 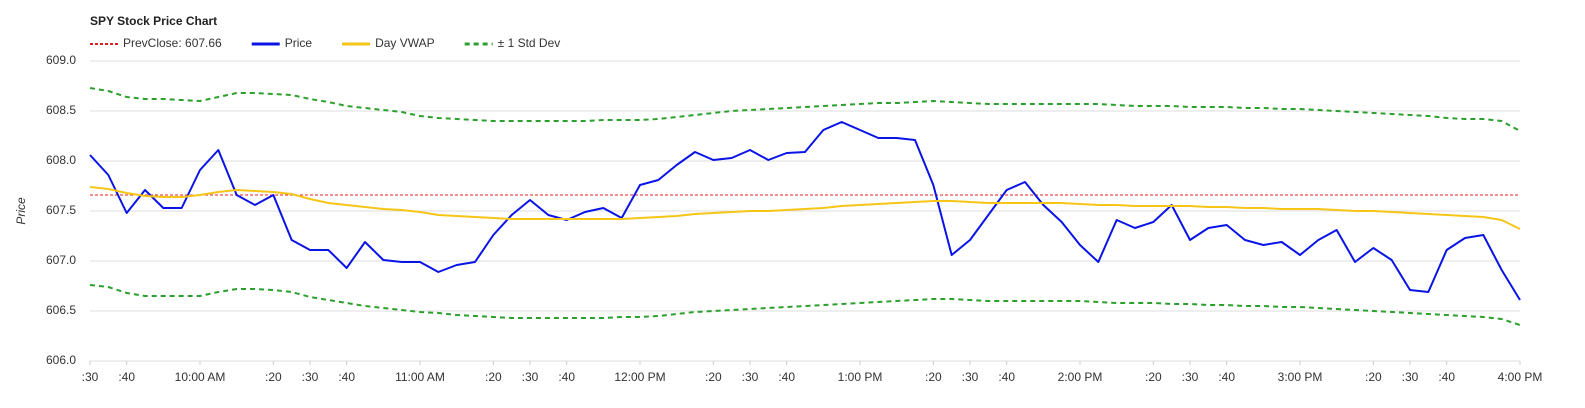 I want to click on x-tick-label: 12:00 PM, so click(x=639, y=377).